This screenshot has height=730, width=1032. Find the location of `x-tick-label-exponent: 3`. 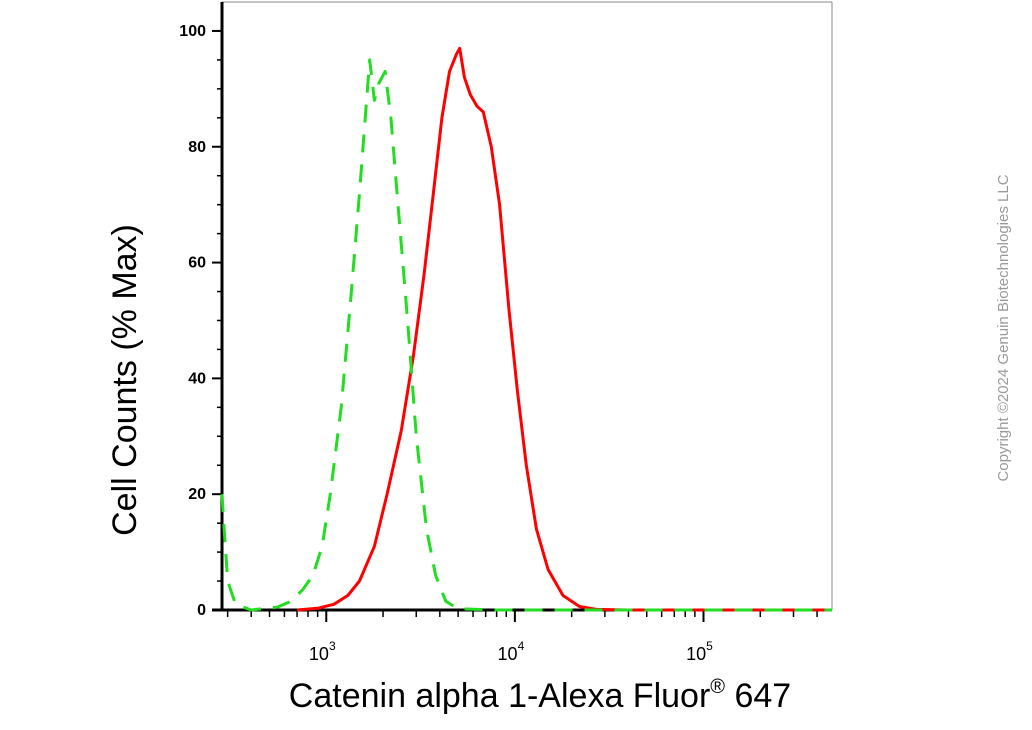

x-tick-label-exponent: 3 is located at coordinates (332, 646).